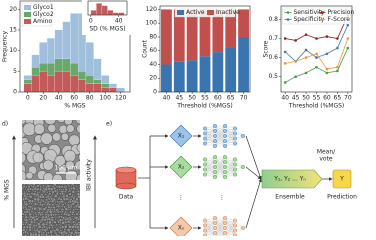 This screenshot has height=240, width=376. What do you see at coordinates (153, 50) in the screenshot?
I see `y-tick-label: 60` at bounding box center [153, 50].